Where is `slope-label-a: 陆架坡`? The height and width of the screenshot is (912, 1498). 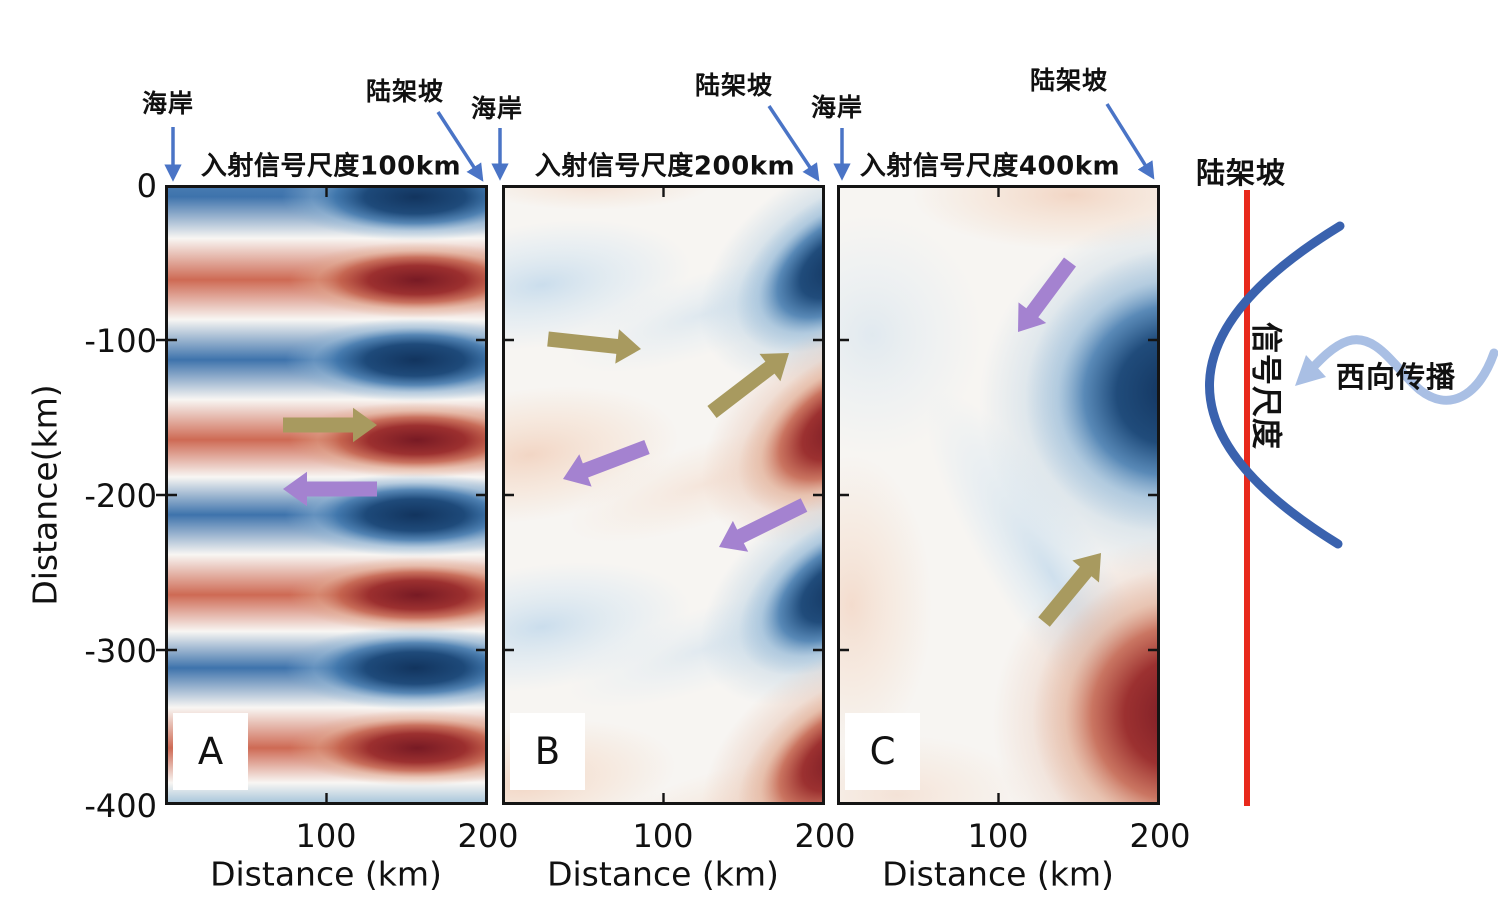
slope-label-a: 陆架坡 is located at coordinates (405, 91).